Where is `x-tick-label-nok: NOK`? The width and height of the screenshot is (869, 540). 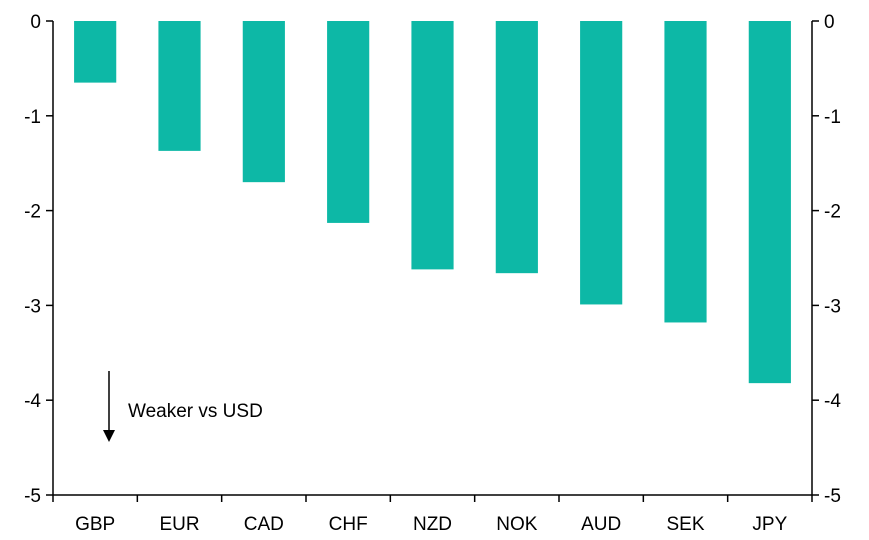
x-tick-label-nok: NOK is located at coordinates (517, 524).